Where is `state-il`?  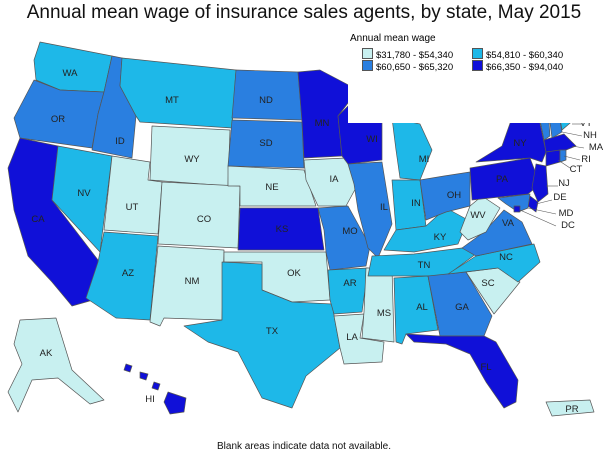 state-il is located at coordinates (370, 210).